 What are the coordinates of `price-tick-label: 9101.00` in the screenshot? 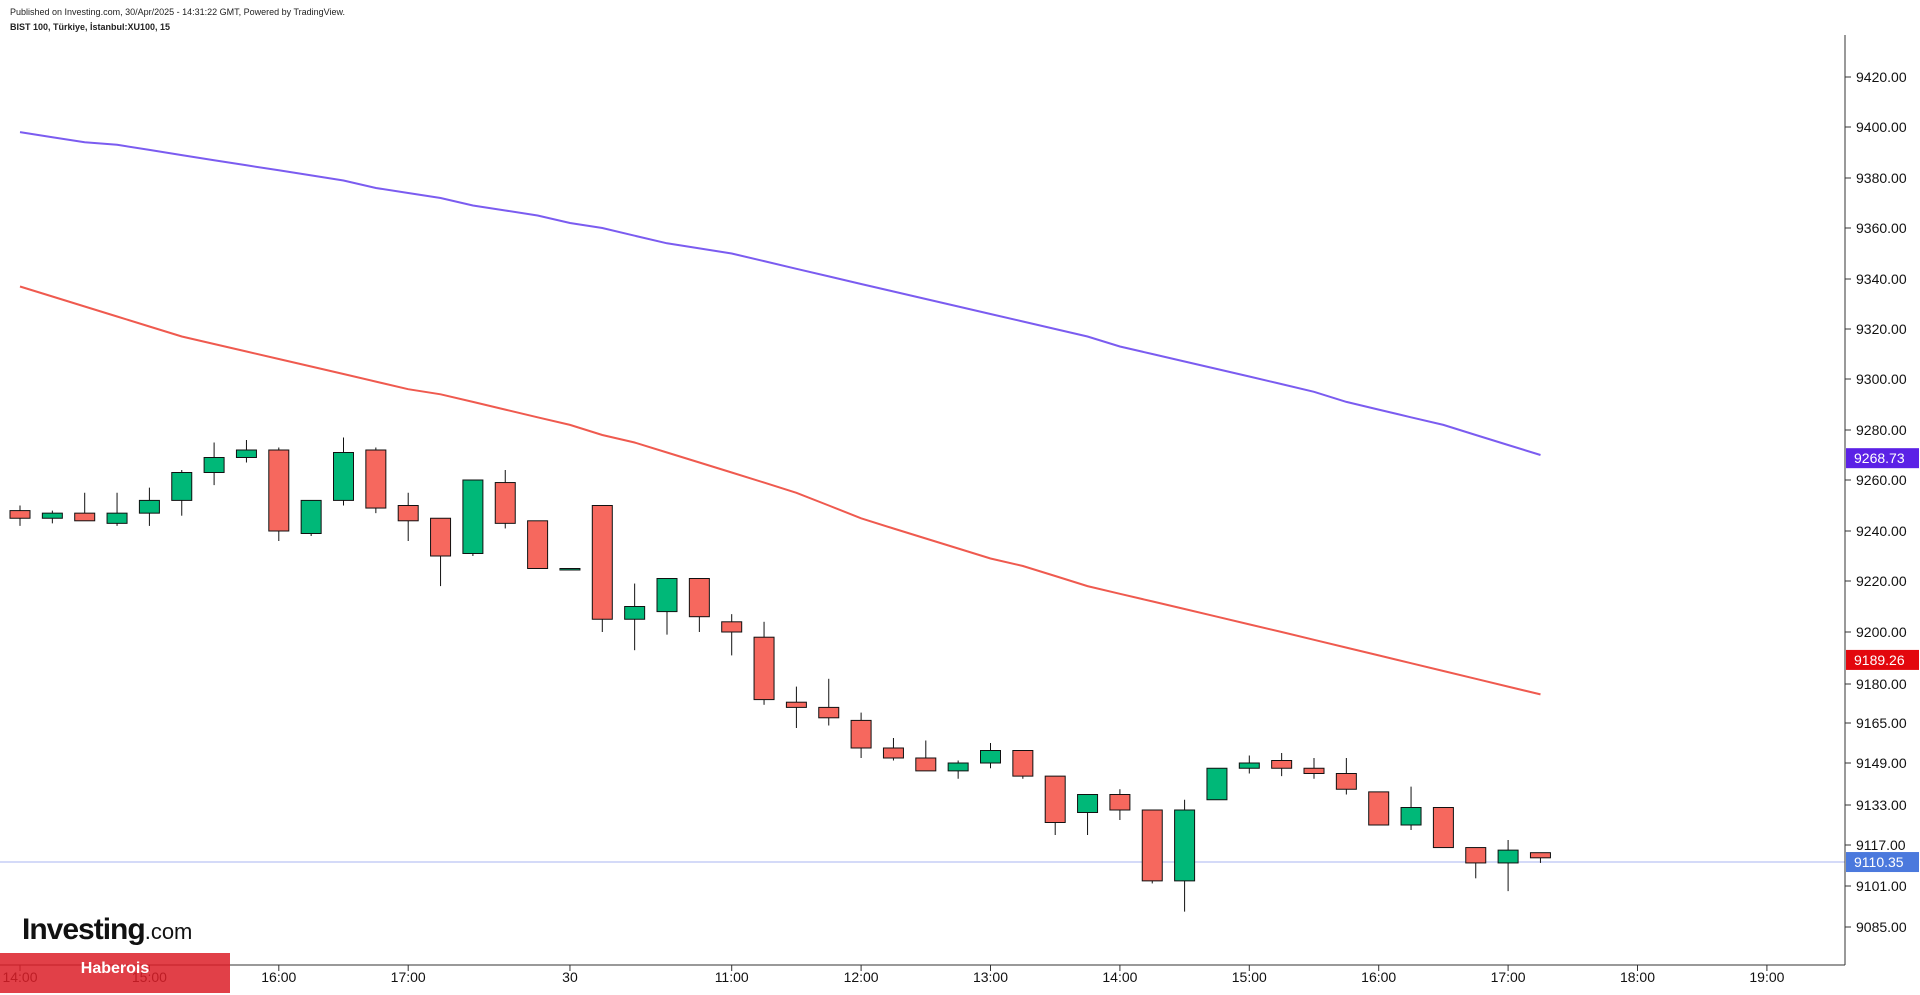 It's located at (1881, 886).